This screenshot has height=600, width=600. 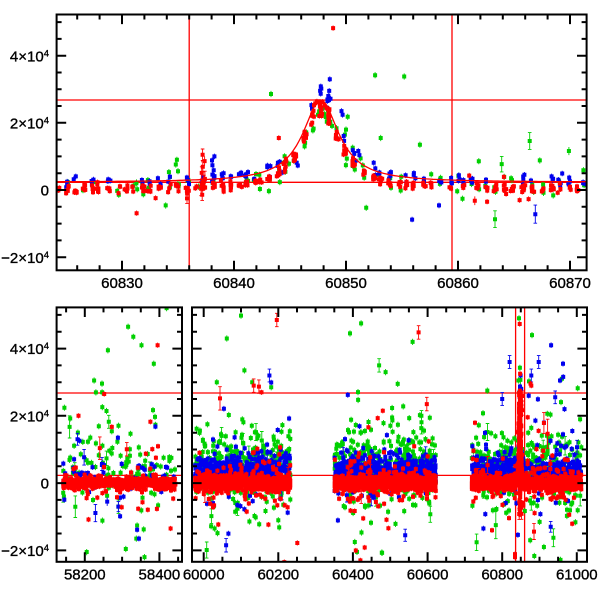 What do you see at coordinates (428, 575) in the screenshot?
I see `svg-text: 60600` at bounding box center [428, 575].